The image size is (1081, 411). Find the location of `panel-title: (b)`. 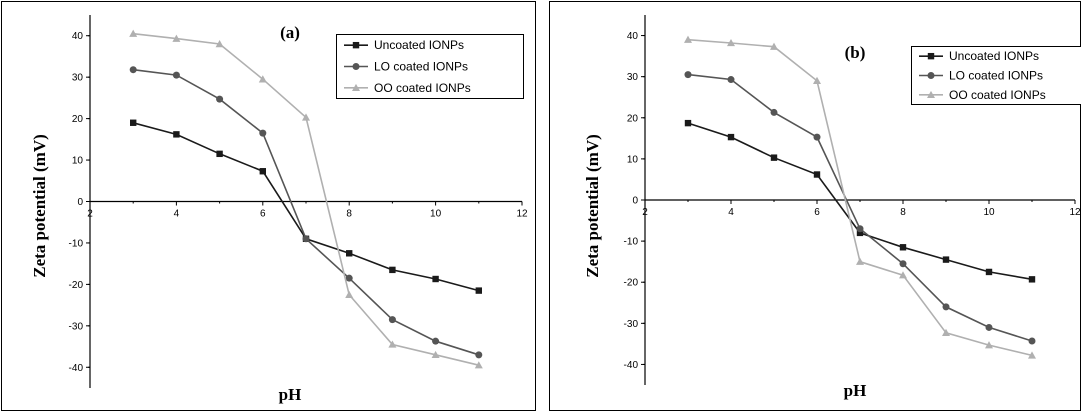

panel-title: (b) is located at coordinates (855, 52).